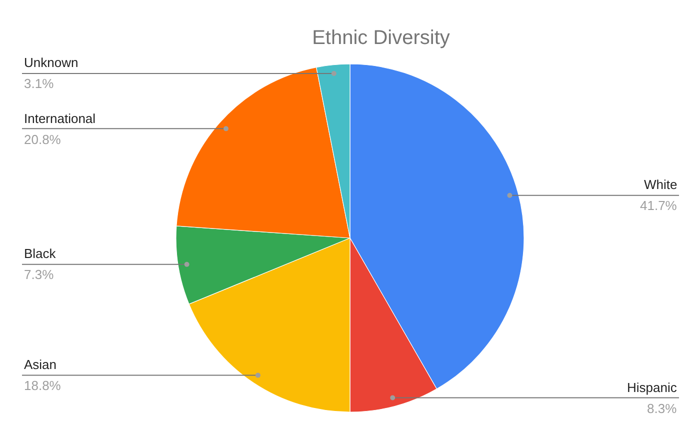  I want to click on chart-title: Ethnic Diversity, so click(381, 38).